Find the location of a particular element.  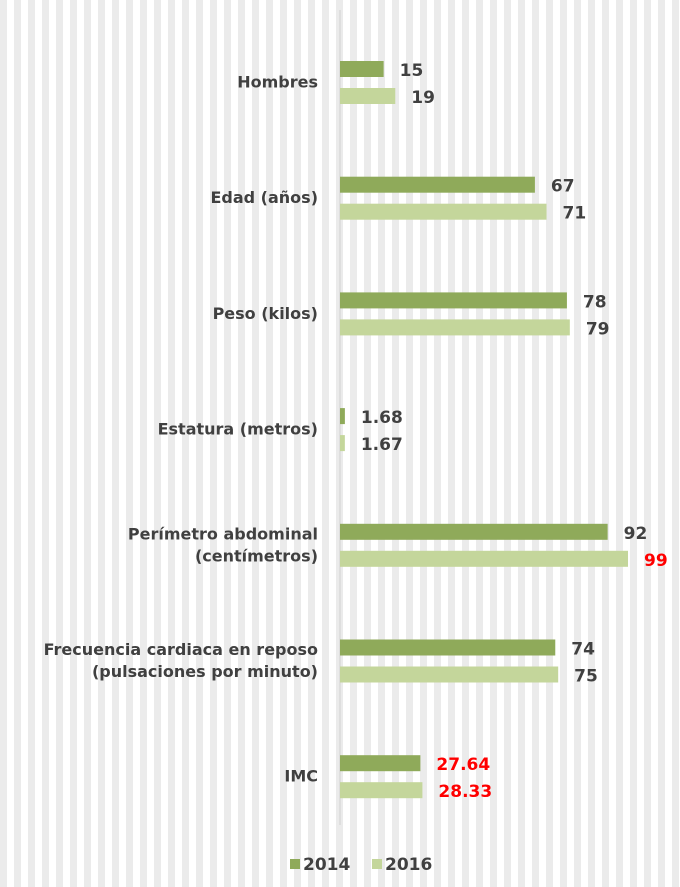

data-label: 1.68 is located at coordinates (382, 418).